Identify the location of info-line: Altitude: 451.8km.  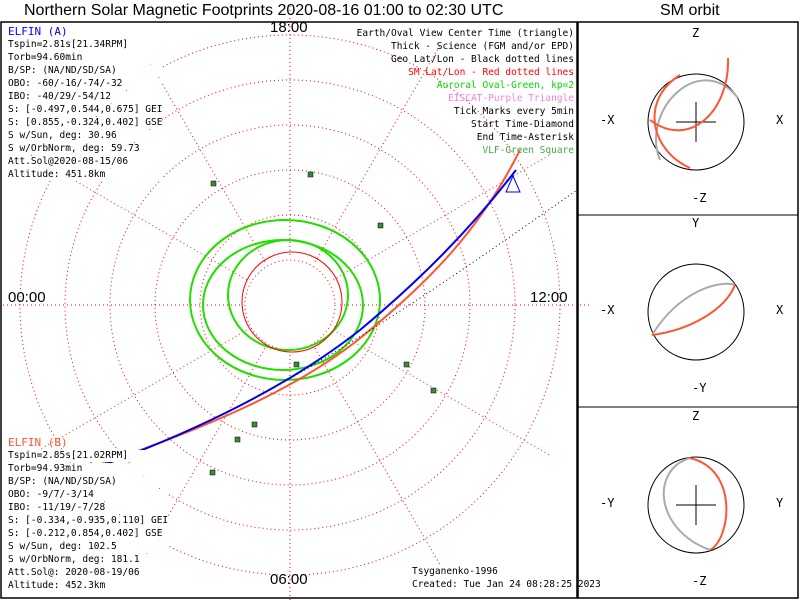
(85, 175).